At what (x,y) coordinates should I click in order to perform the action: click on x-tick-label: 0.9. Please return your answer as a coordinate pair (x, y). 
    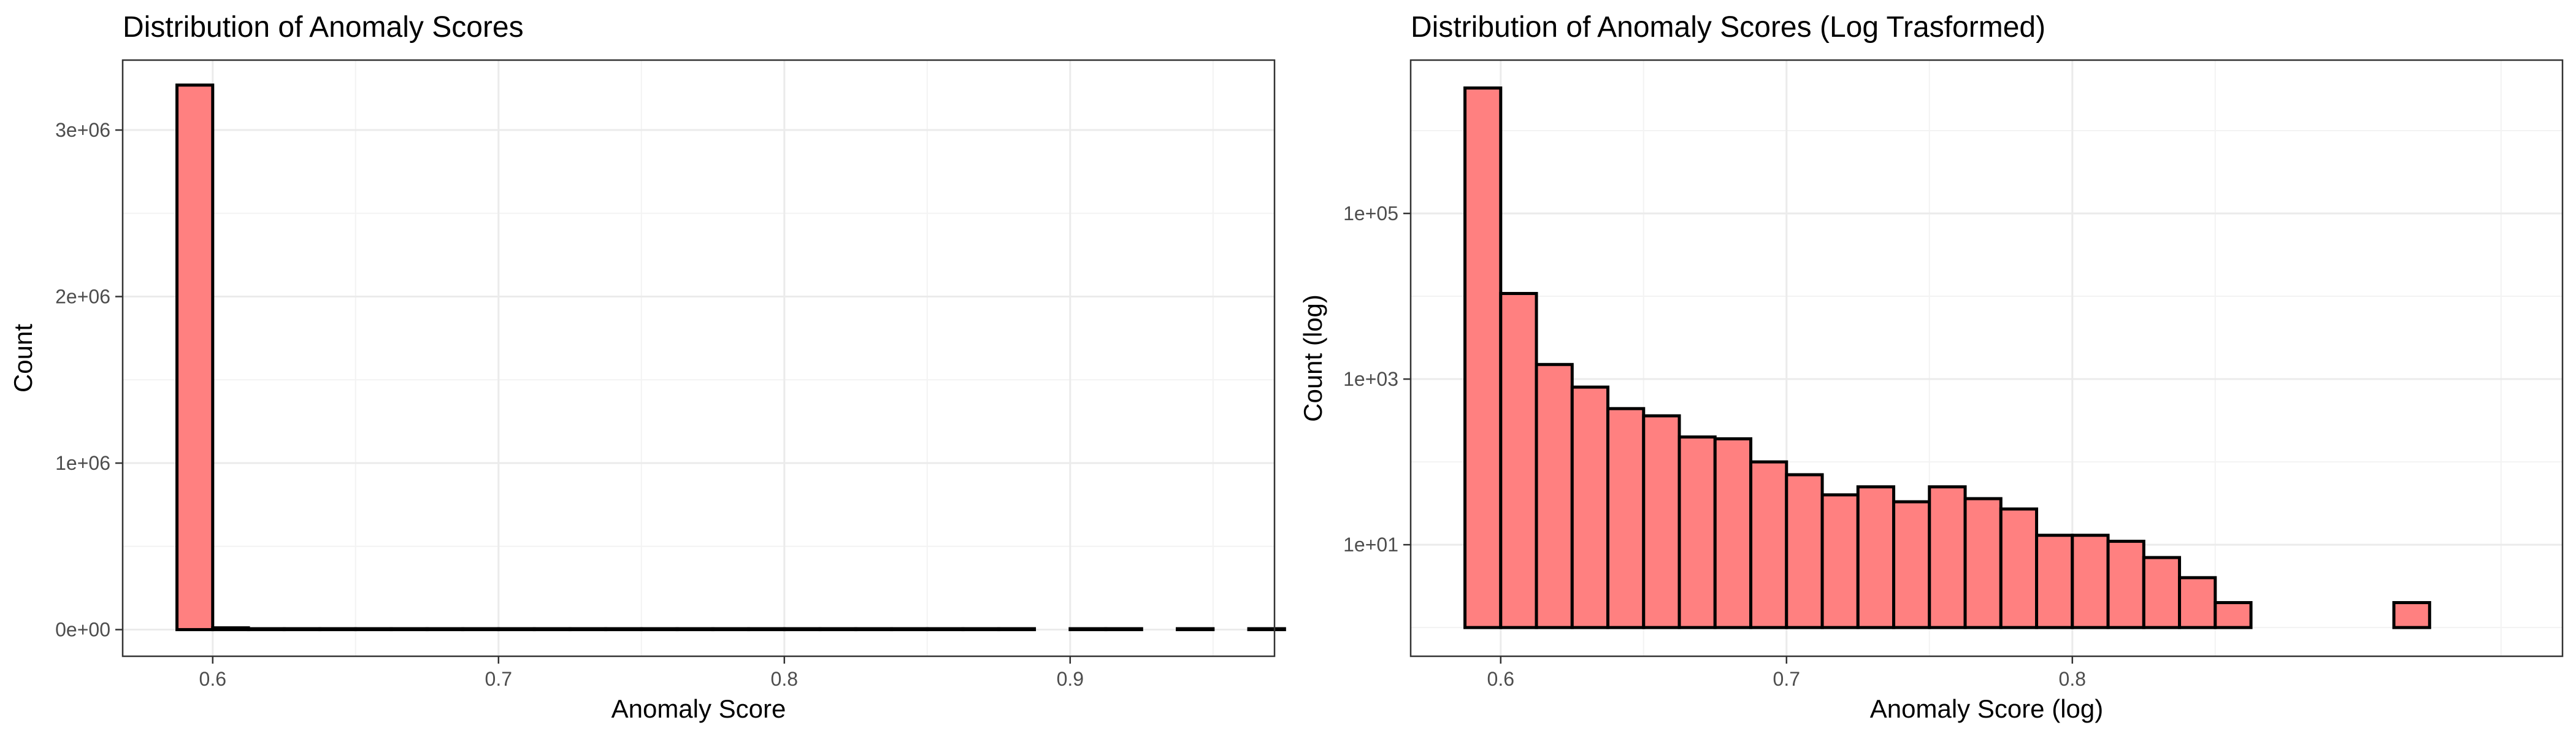
    Looking at the image, I should click on (1070, 679).